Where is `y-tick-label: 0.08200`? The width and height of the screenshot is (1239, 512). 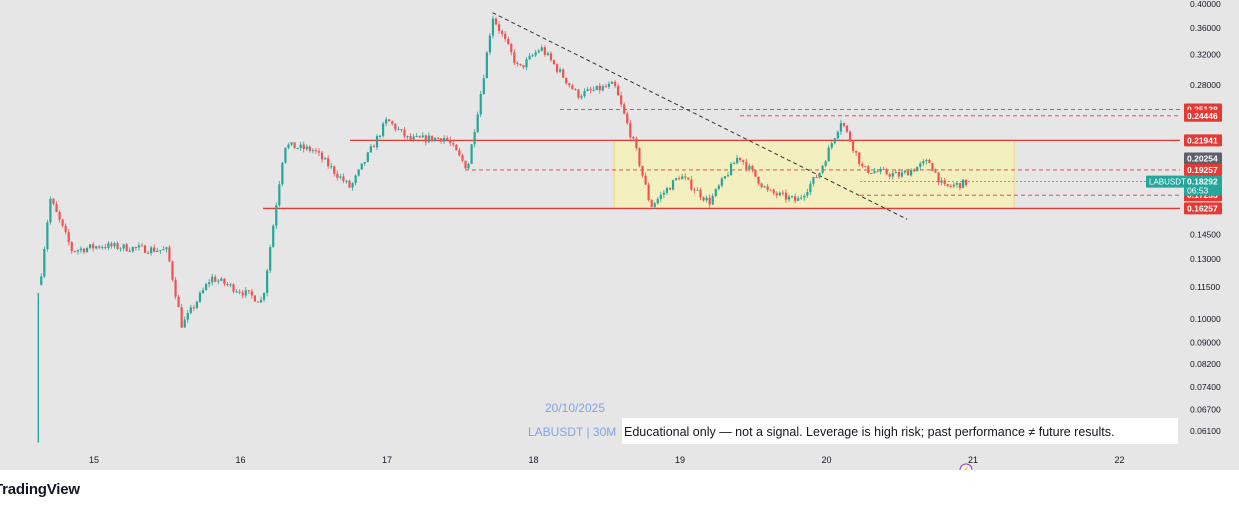
y-tick-label: 0.08200 is located at coordinates (1205, 364).